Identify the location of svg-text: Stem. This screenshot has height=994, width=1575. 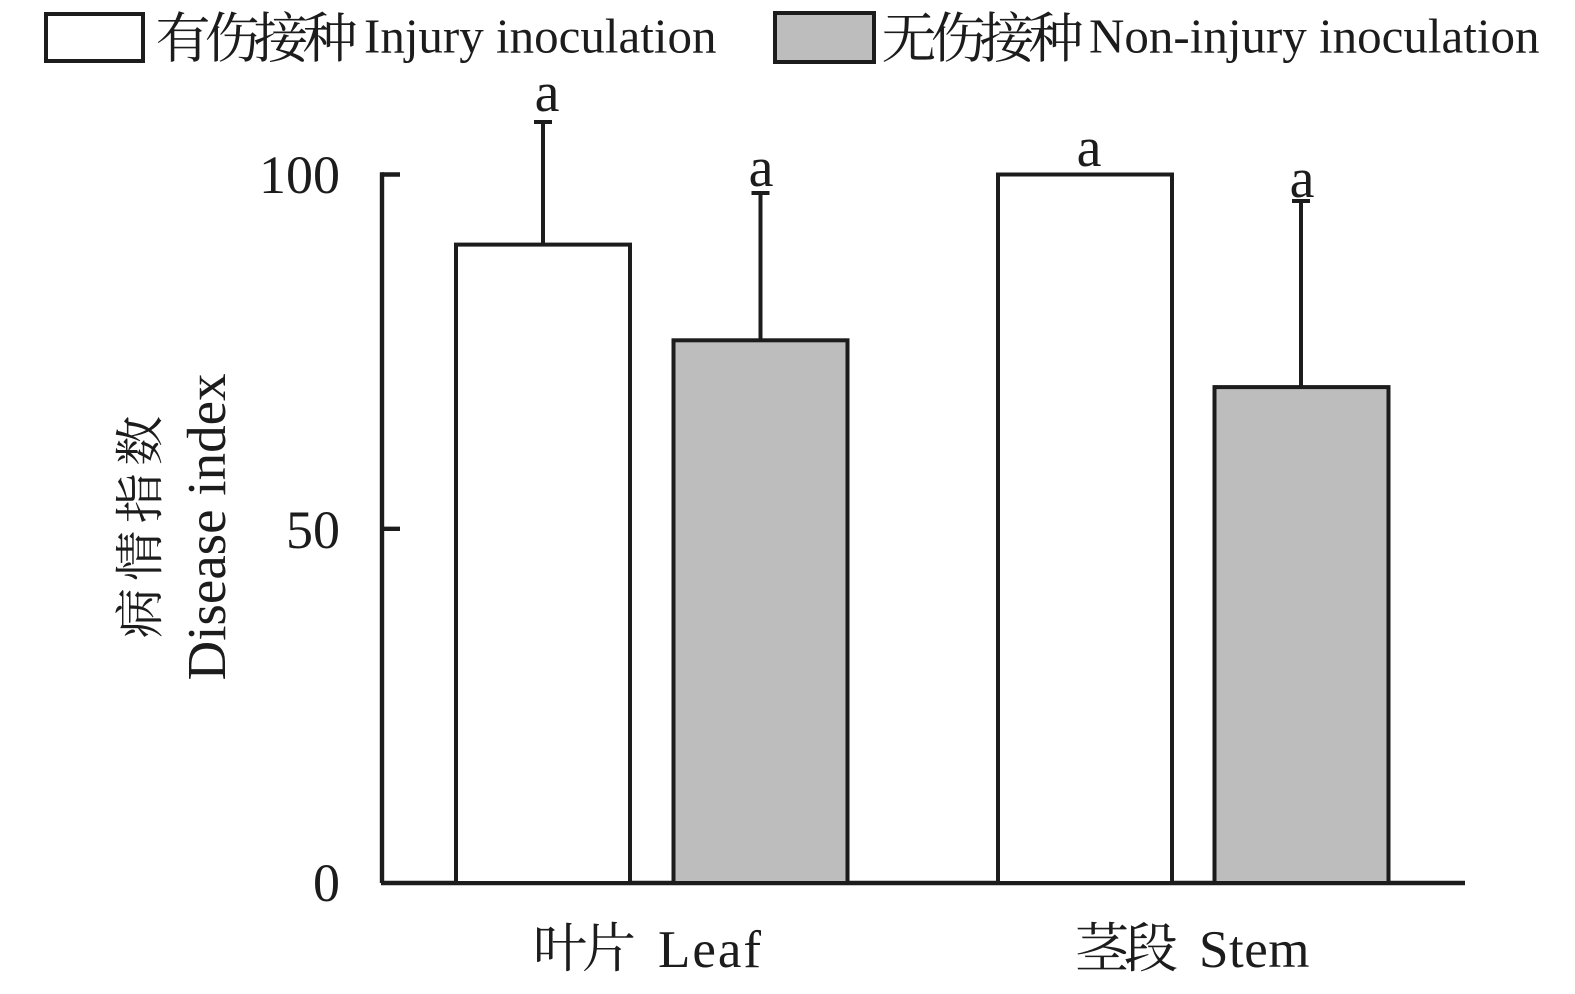
(1254, 950).